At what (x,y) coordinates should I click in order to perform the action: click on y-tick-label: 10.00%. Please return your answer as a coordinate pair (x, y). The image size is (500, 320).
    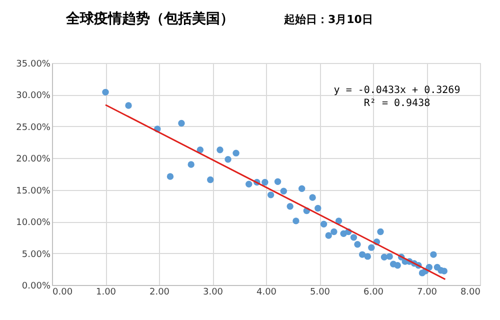
    Looking at the image, I should click on (33, 223).